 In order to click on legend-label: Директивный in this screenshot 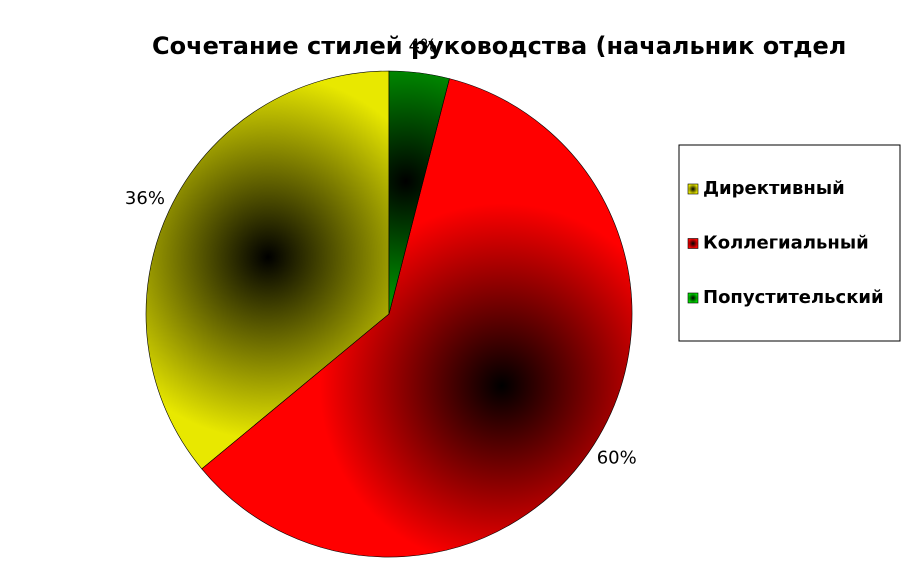, I will do `click(774, 188)`.